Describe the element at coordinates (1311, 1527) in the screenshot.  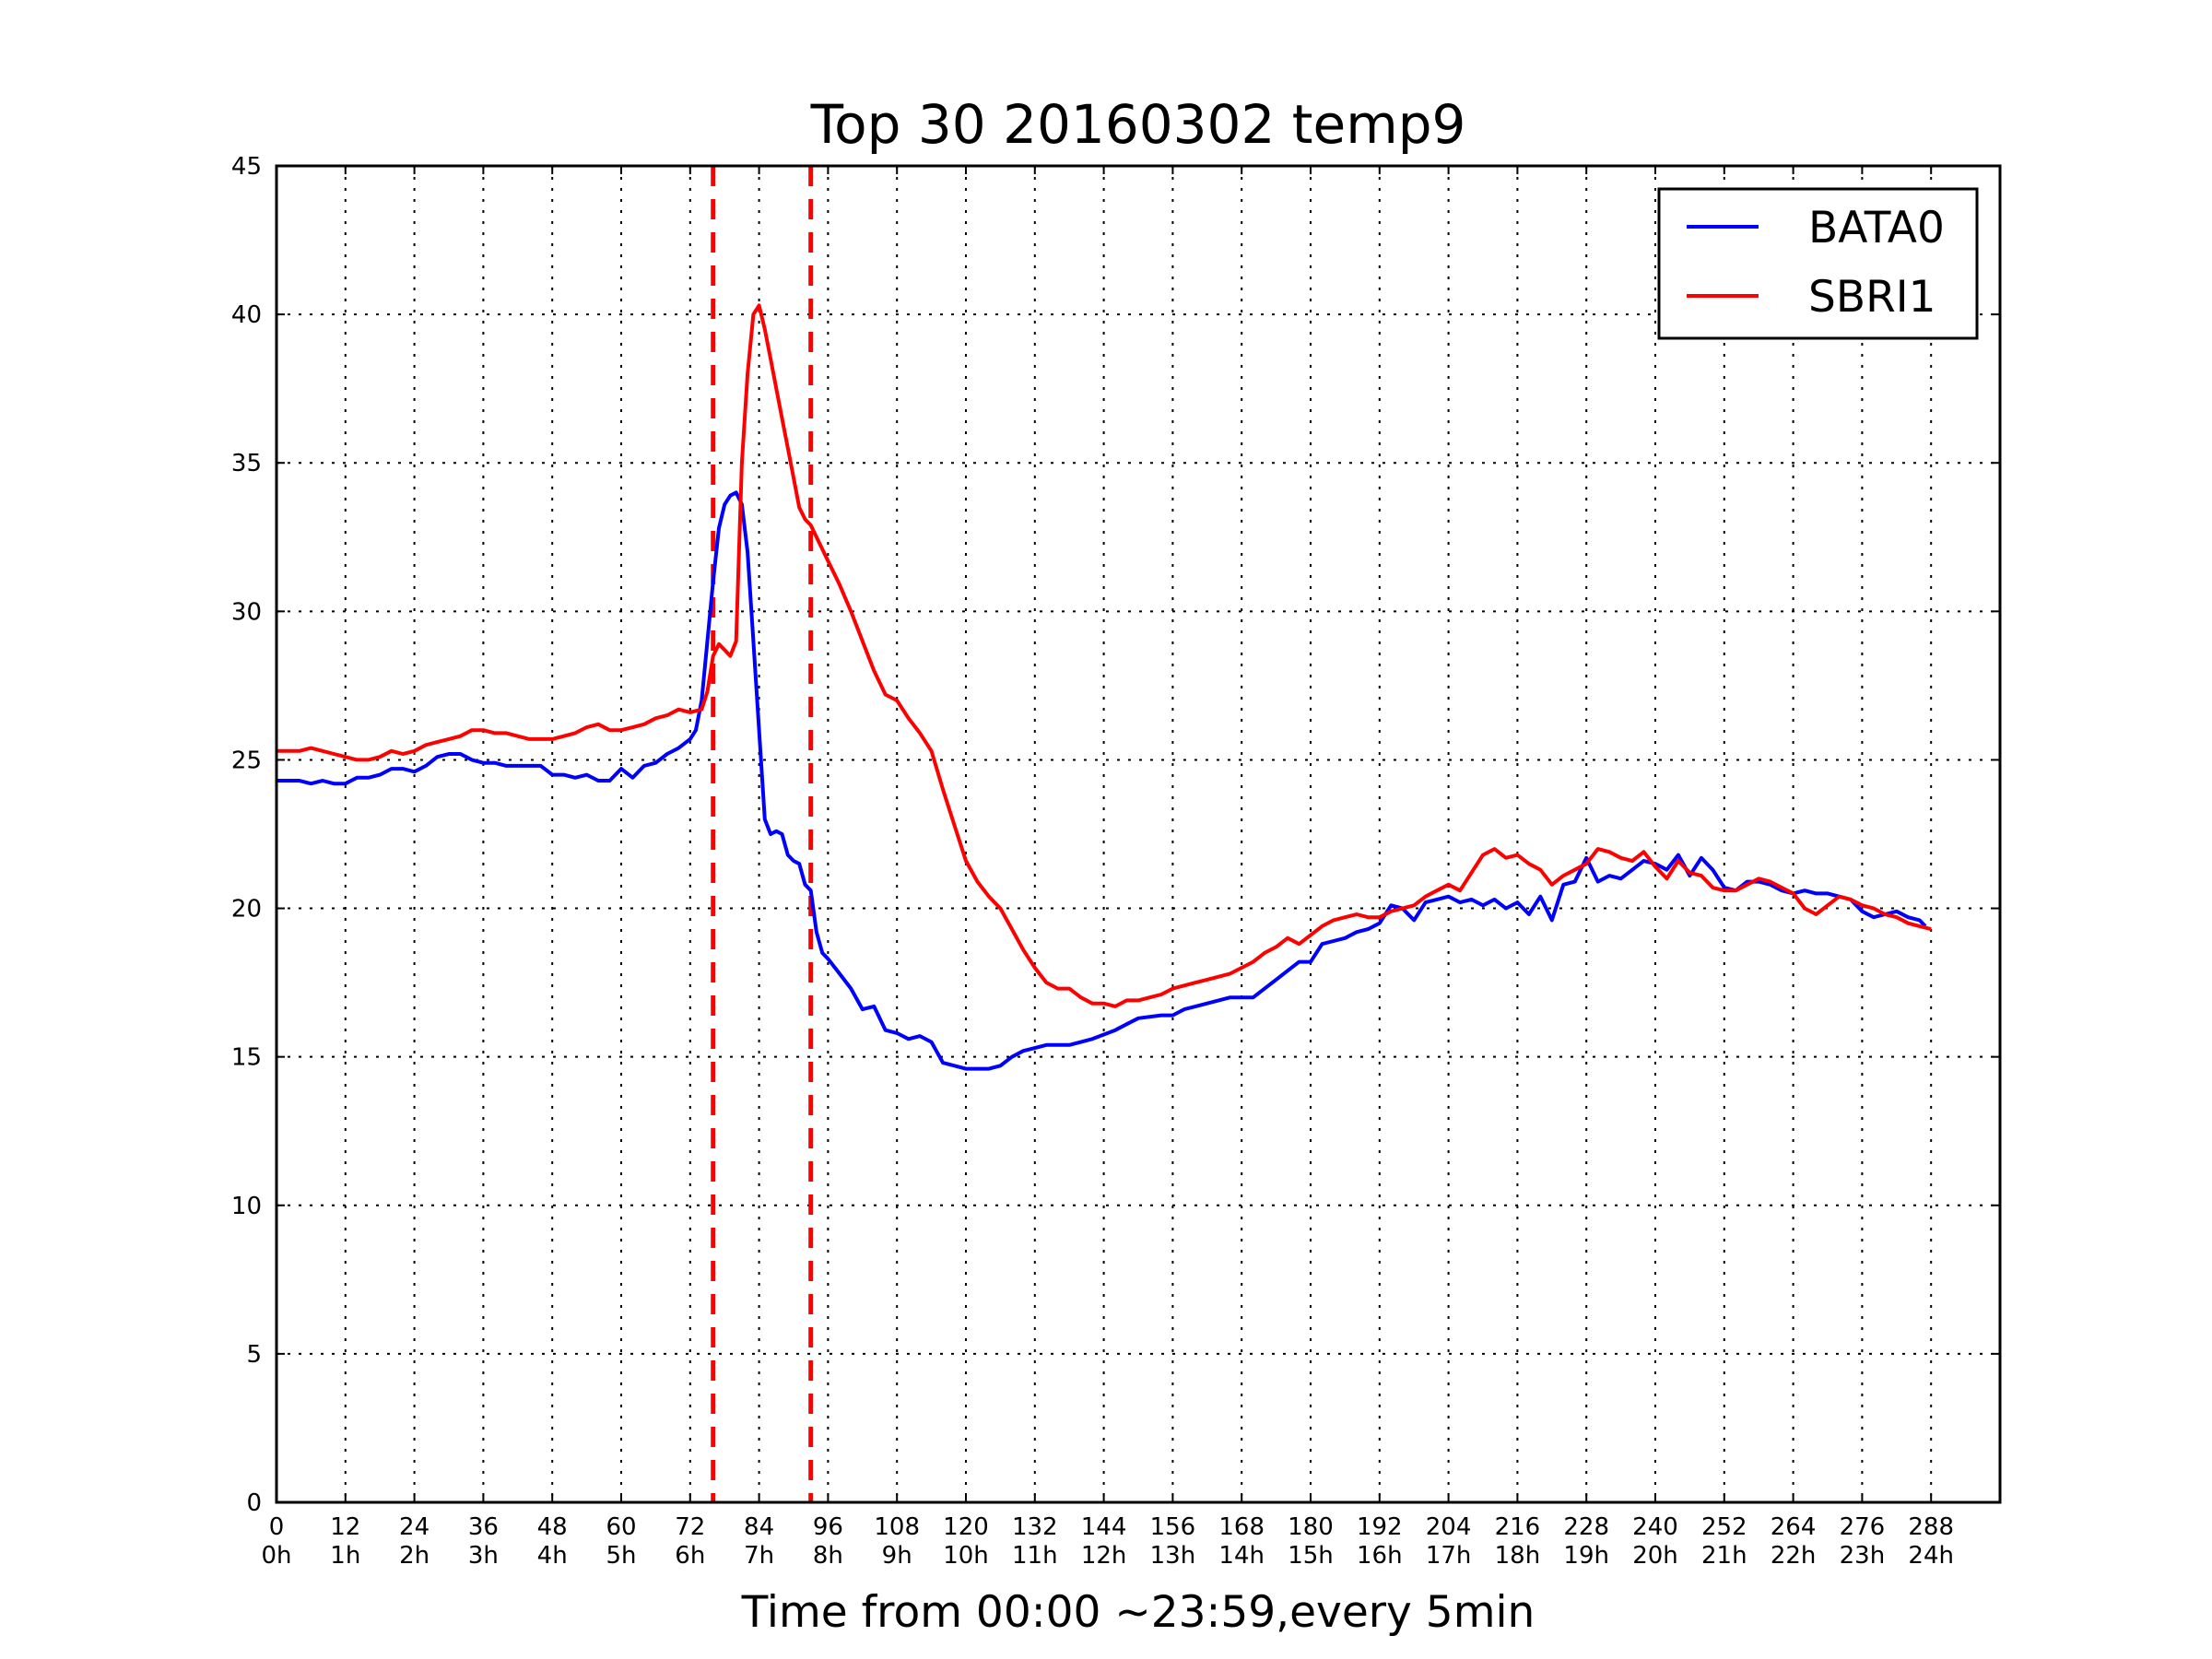
I see `x-tick-label: 180` at that location.